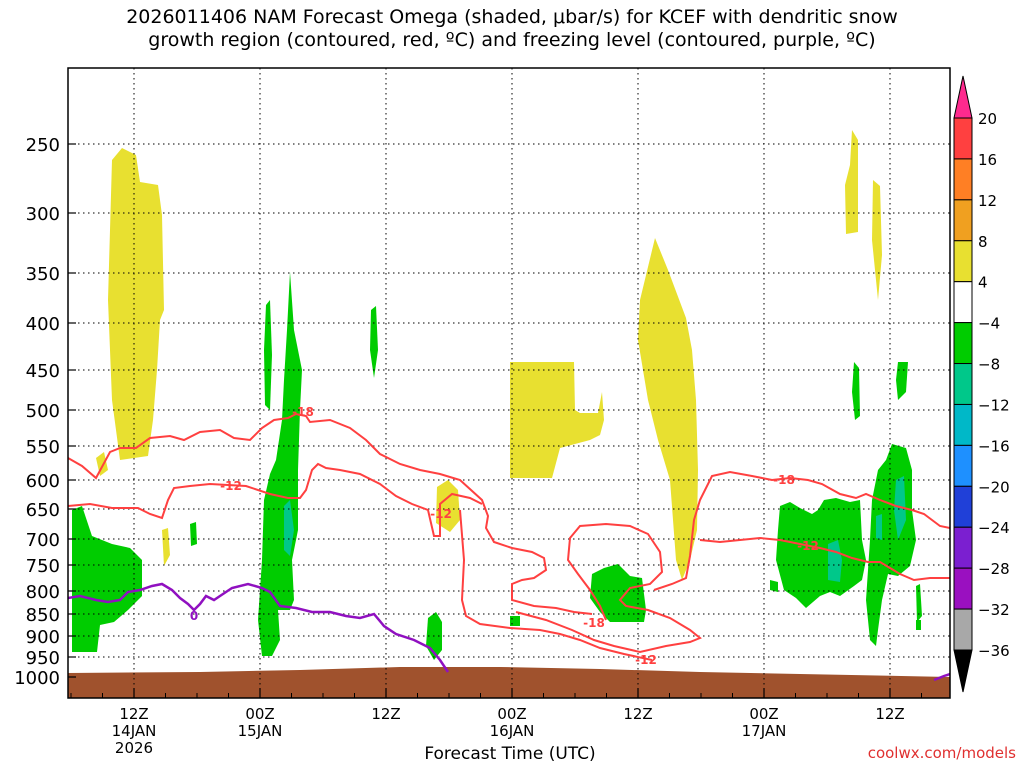 Image resolution: width=1024 pixels, height=768 pixels. I want to click on colorbar-label: −24, so click(994, 528).